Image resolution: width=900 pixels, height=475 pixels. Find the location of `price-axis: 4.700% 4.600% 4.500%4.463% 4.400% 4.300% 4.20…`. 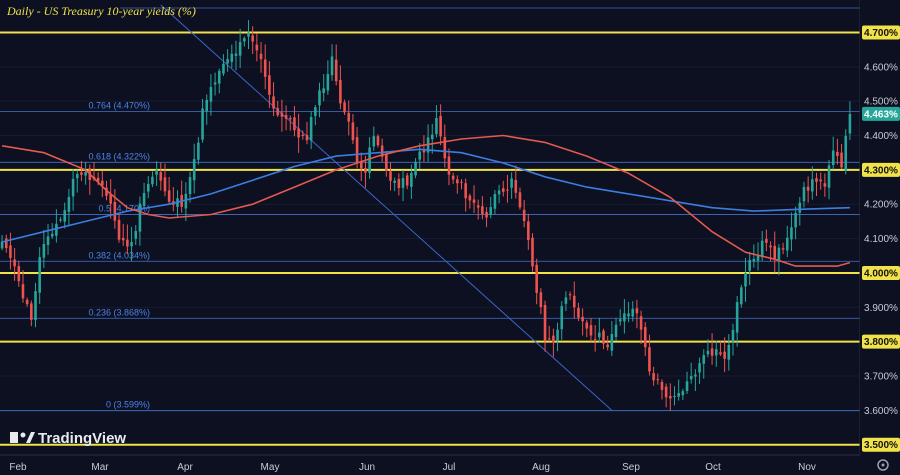

price-axis: 4.700% 4.600% 4.500%4.463% 4.400% 4.300% 4.20… is located at coordinates (880, 237).